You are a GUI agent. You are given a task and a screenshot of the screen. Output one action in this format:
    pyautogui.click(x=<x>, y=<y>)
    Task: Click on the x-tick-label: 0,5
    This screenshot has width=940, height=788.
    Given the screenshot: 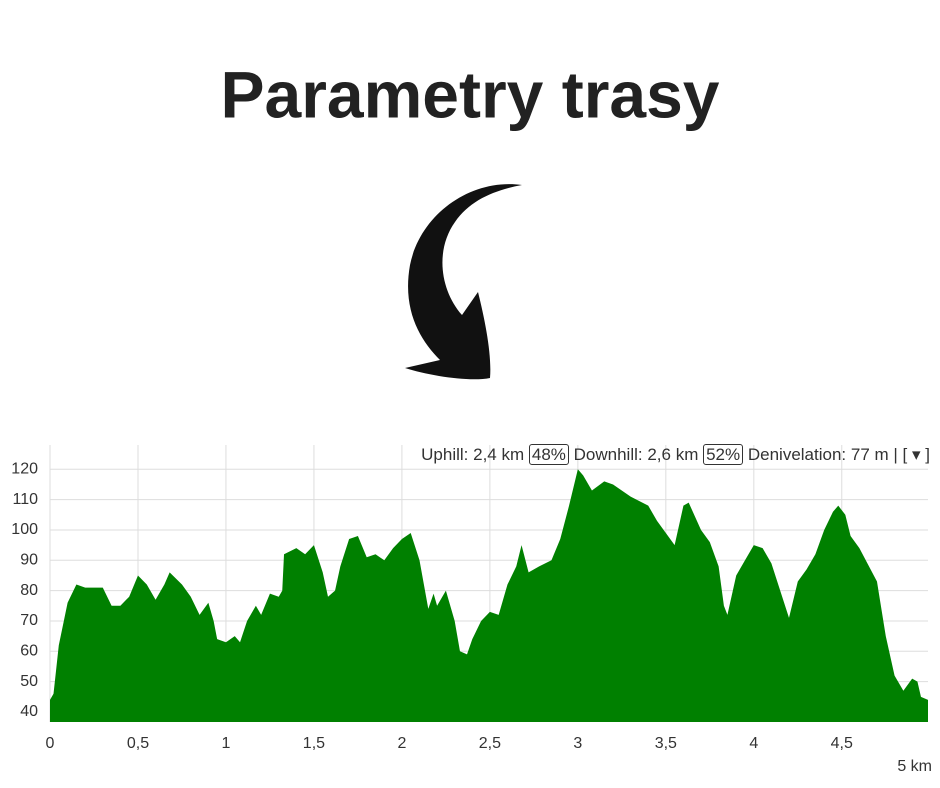 What is the action you would take?
    pyautogui.click(x=138, y=743)
    